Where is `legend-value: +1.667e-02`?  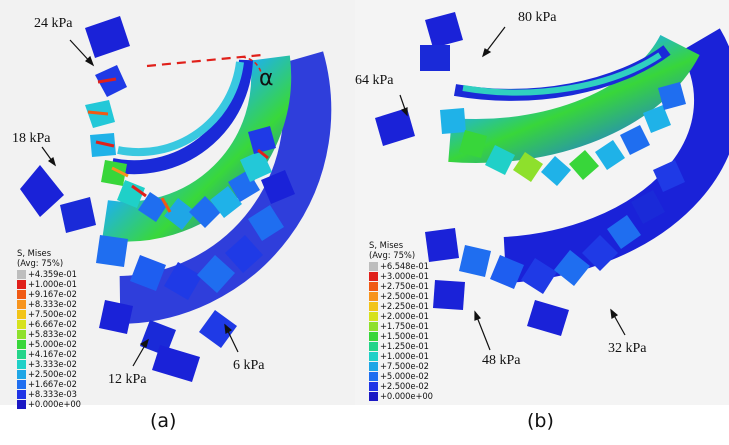
legend-value: +1.667e-02 is located at coordinates (52, 384).